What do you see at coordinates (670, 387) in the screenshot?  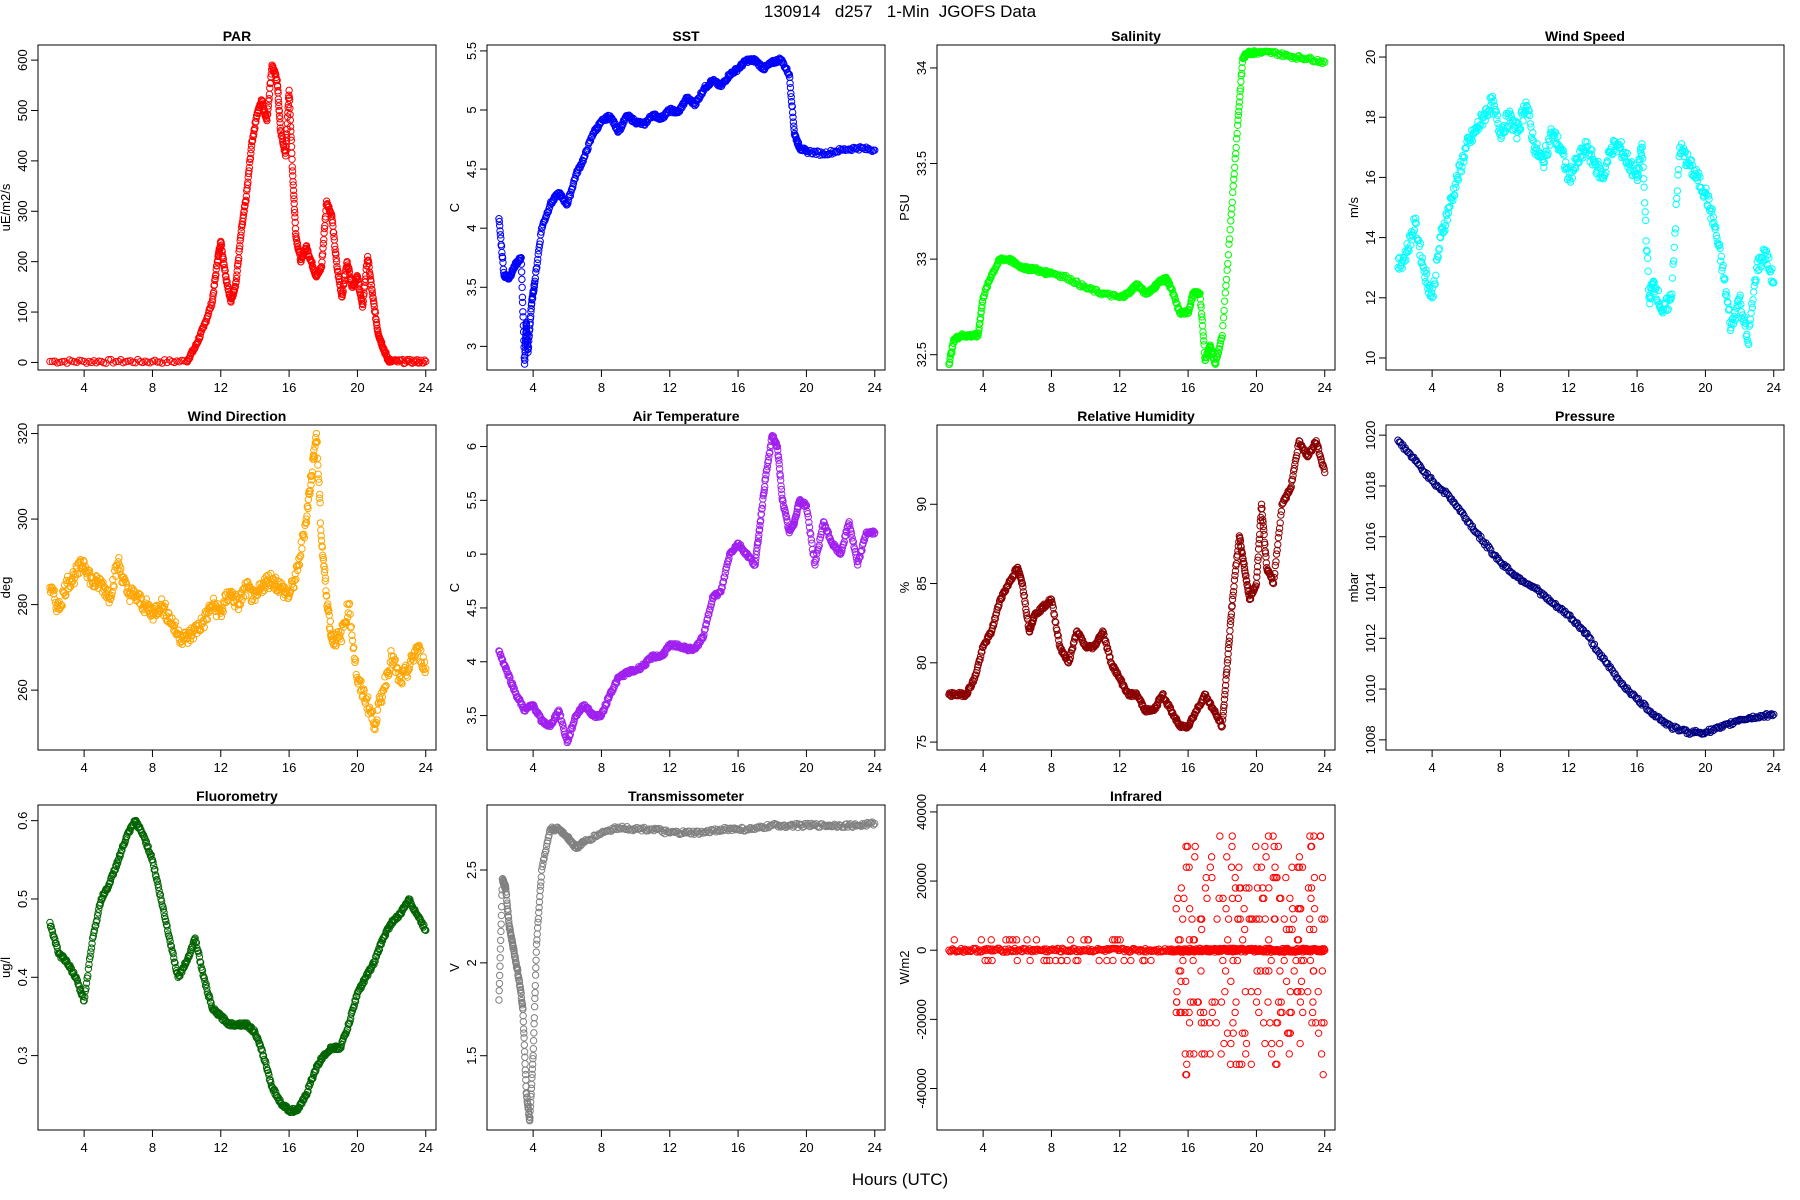 I see `x-tick-label: 12` at bounding box center [670, 387].